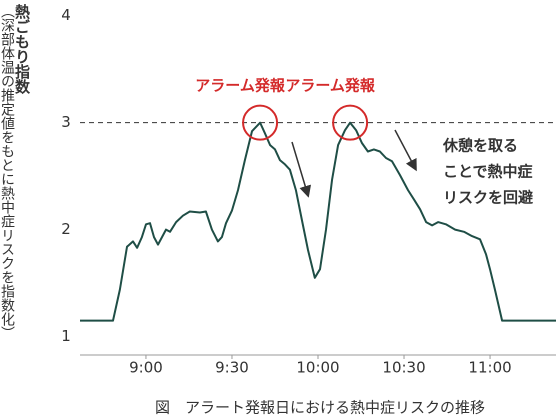  I want to click on y-tick-label: 2, so click(66, 229).